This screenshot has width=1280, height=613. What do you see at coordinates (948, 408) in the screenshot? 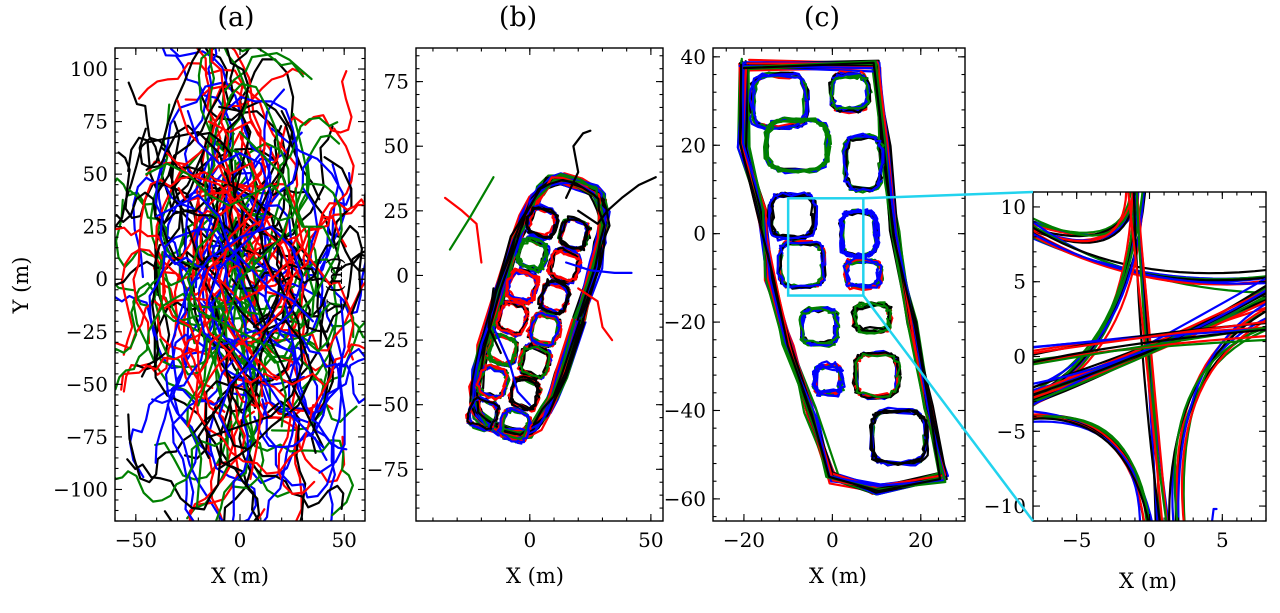
I see `zoom-connector` at bounding box center [948, 408].